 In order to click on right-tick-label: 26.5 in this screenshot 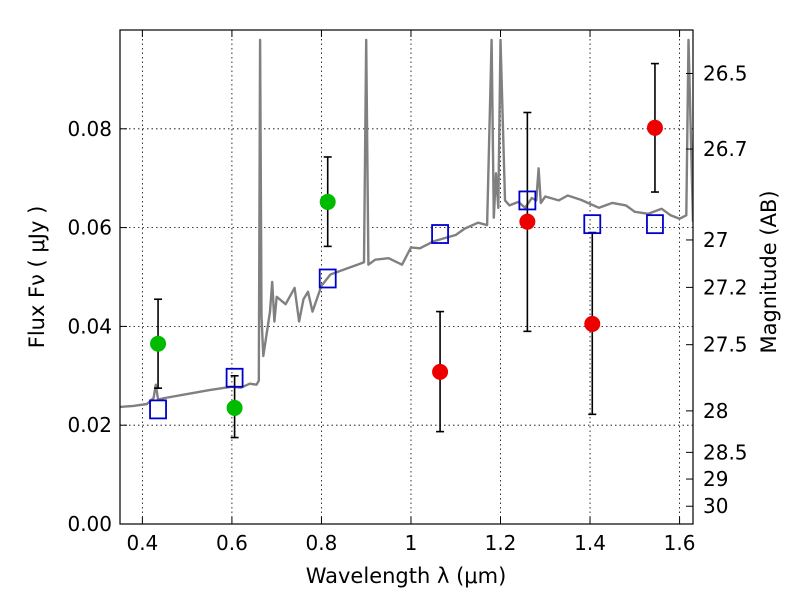, I will do `click(725, 73)`.